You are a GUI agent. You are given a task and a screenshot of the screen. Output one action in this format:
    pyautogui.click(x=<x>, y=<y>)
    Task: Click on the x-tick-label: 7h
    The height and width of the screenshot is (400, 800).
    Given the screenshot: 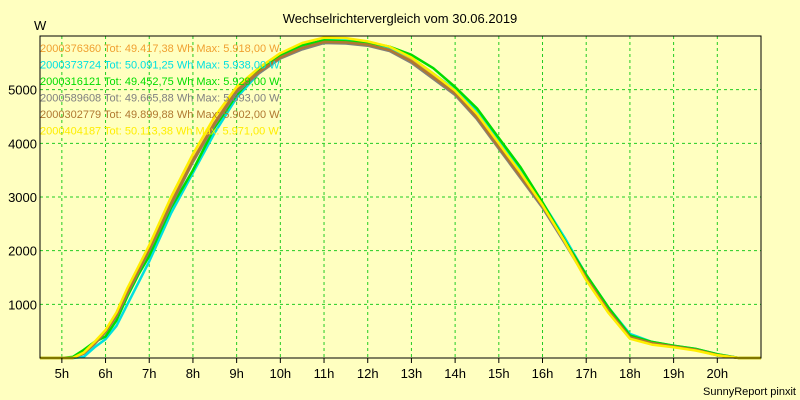 What is the action you would take?
    pyautogui.click(x=149, y=373)
    